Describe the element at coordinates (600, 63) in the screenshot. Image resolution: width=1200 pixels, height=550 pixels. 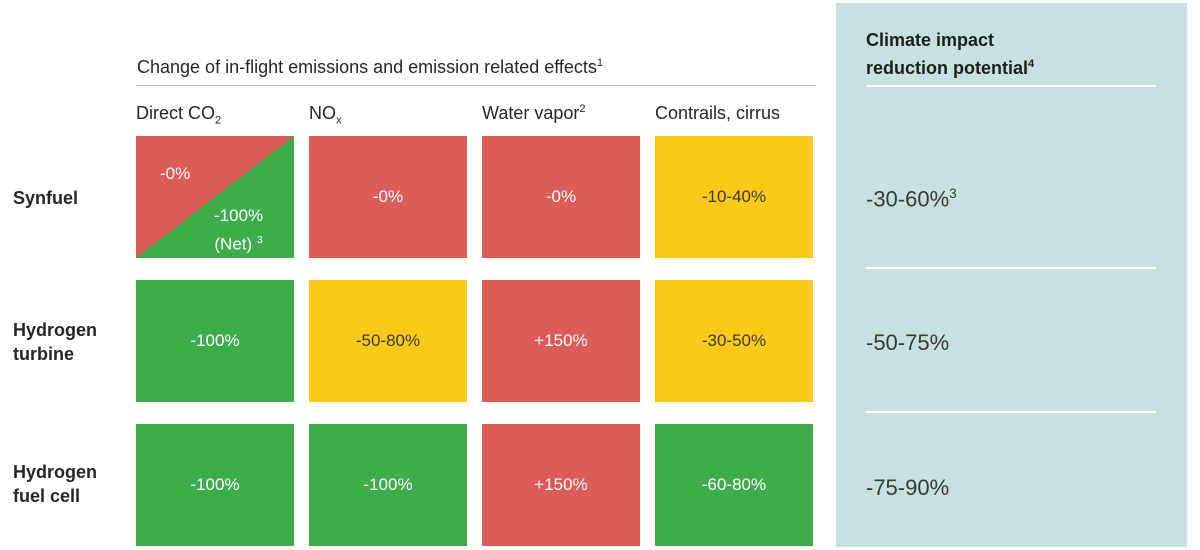
I see `footnote-marker: 1` at that location.